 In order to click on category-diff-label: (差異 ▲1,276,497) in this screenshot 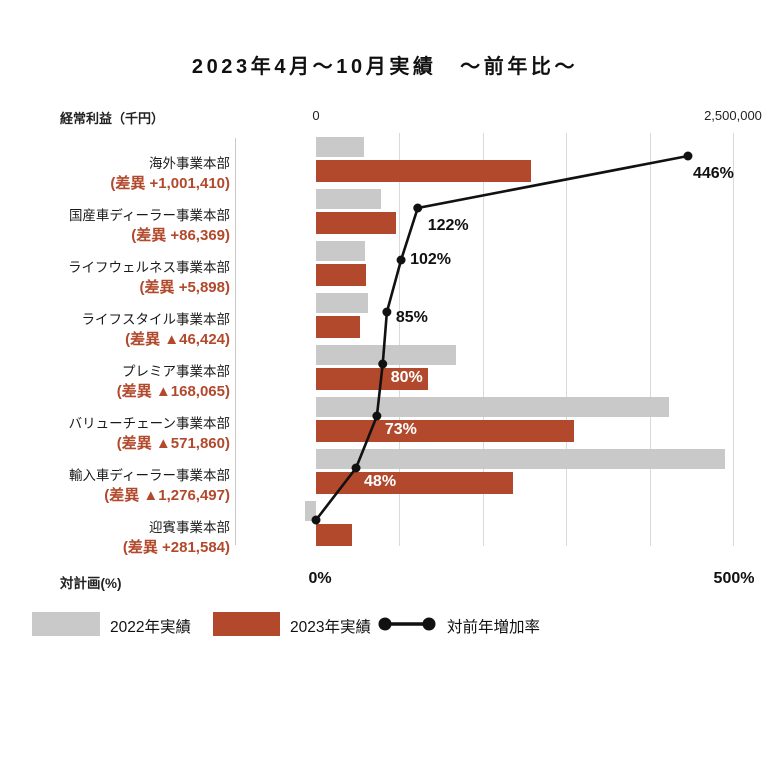, I will do `click(167, 495)`.